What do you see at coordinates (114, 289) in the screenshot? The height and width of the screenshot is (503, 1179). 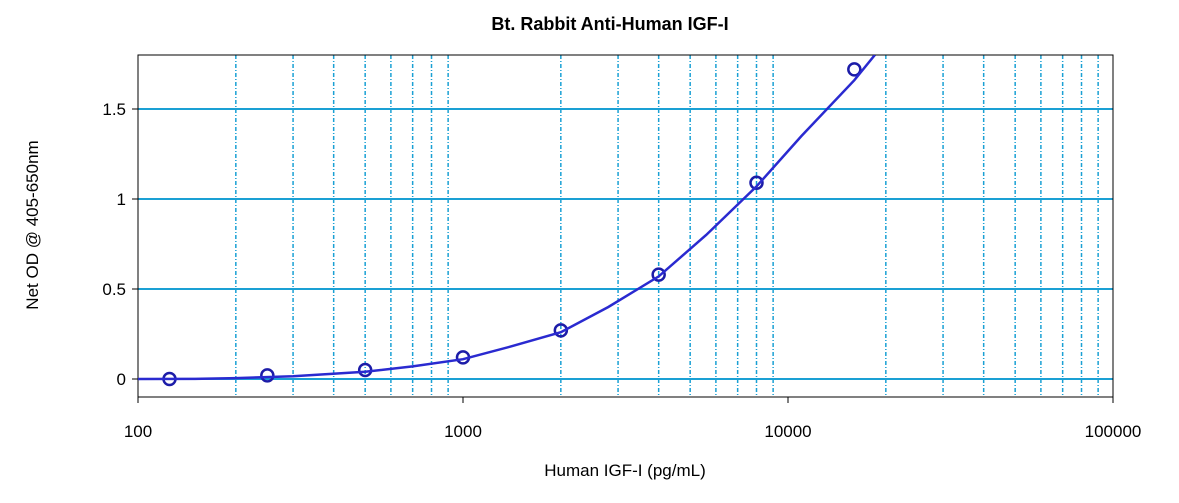 I see `y-tick-label: 0.5` at bounding box center [114, 289].